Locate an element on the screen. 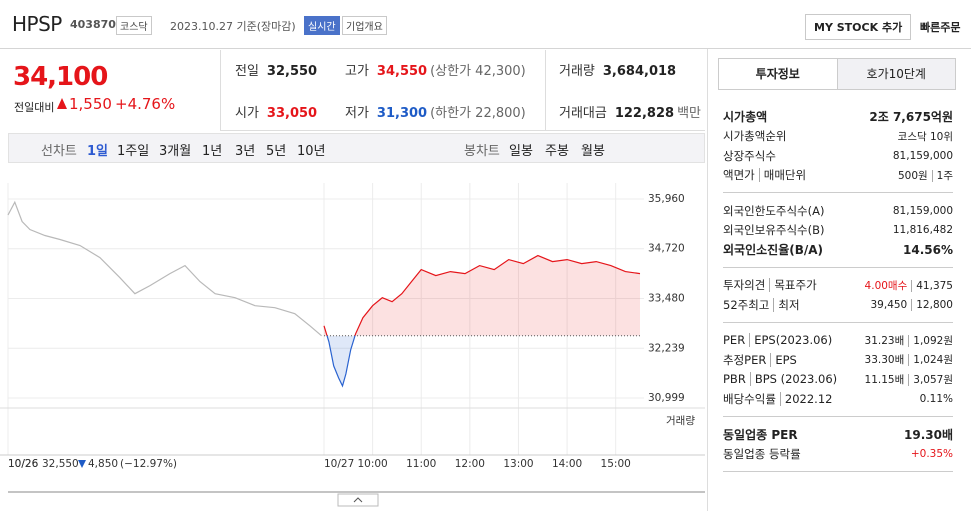 Image resolution: width=971 pixels, height=511 pixels. y-tick-label: 34,720 is located at coordinates (666, 249).